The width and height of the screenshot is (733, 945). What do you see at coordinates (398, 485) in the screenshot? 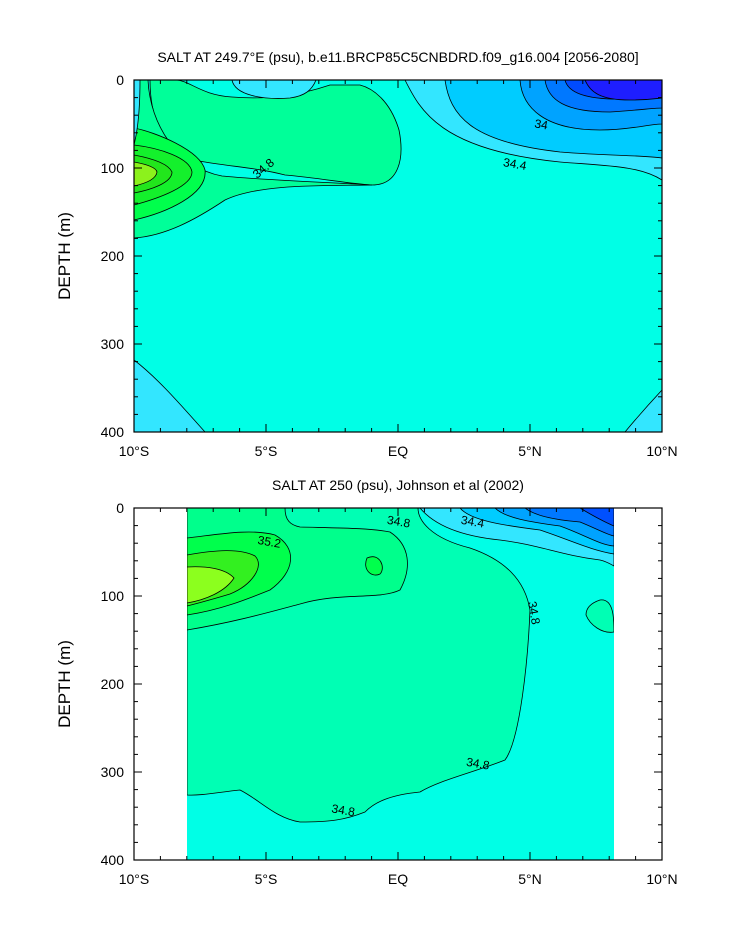
I see `chart-title: SALT AT 250 (psu), Johnson et al (2002)` at bounding box center [398, 485].